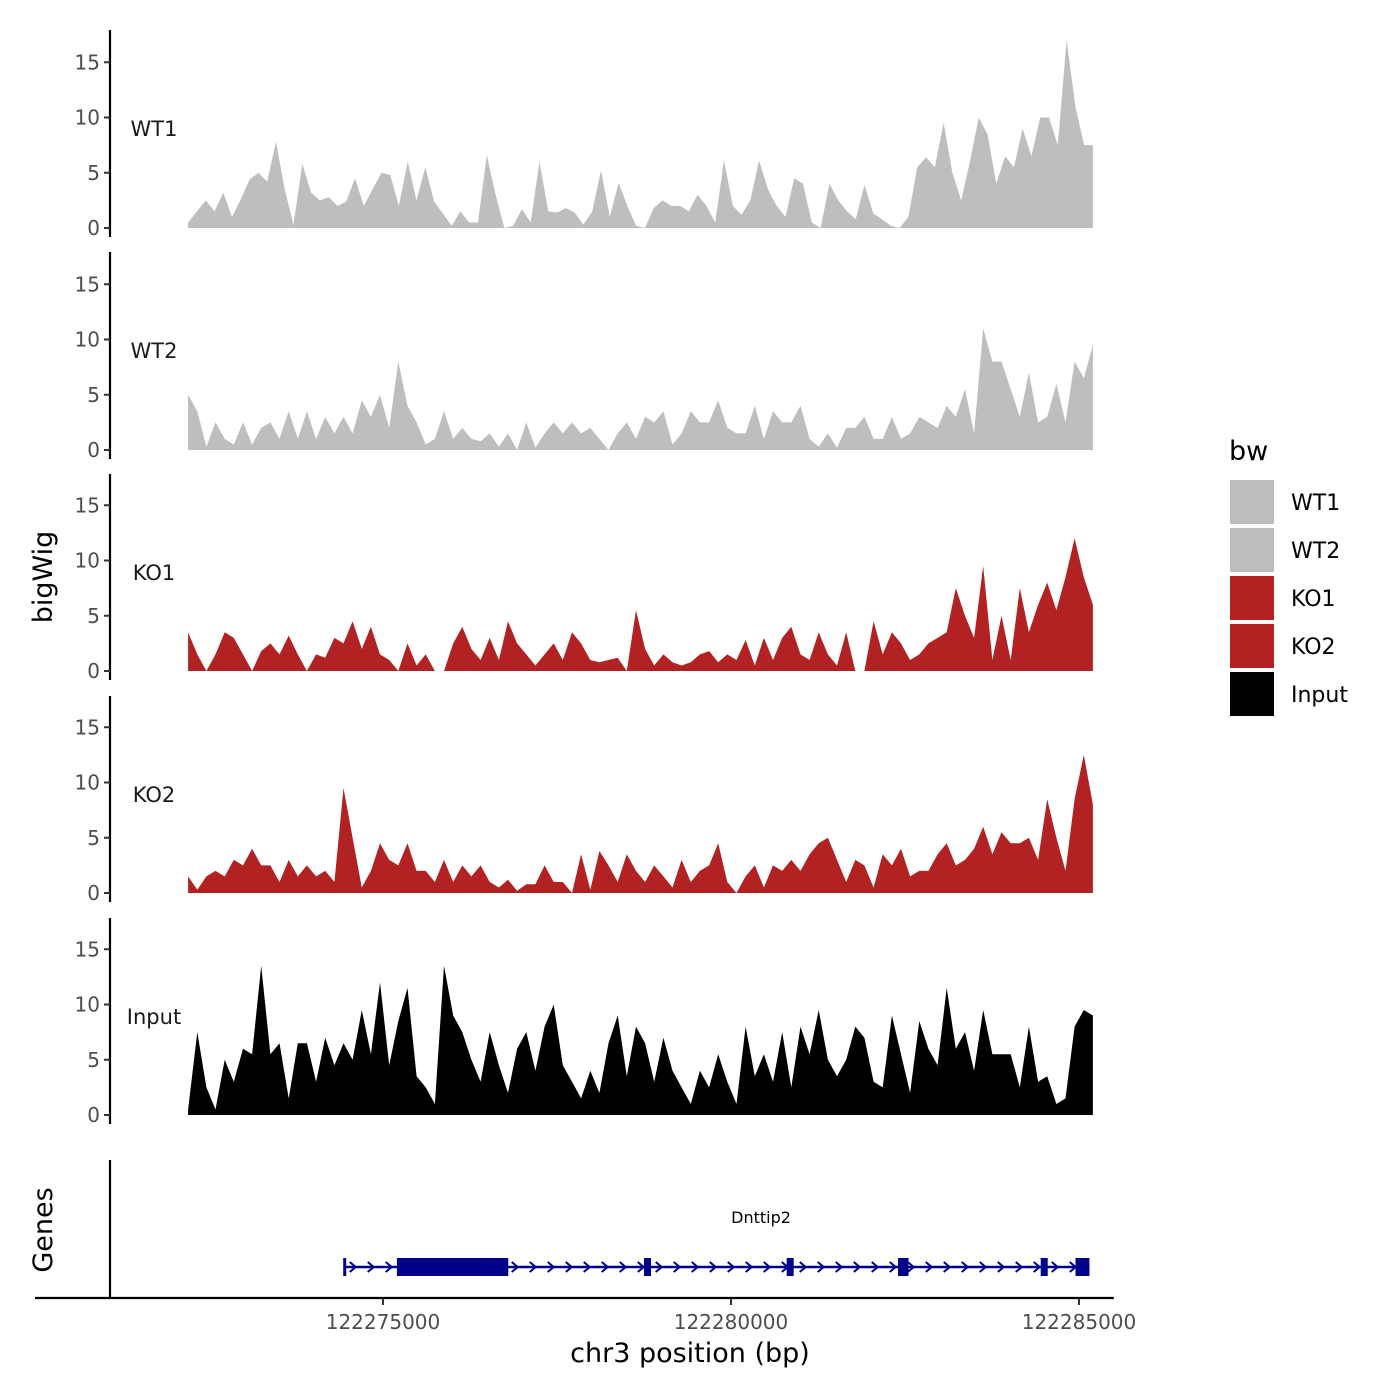 Image resolution: width=1400 pixels, height=1400 pixels. I want to click on track-ko2: 0 5 10 15 KO2, so click(584, 800).